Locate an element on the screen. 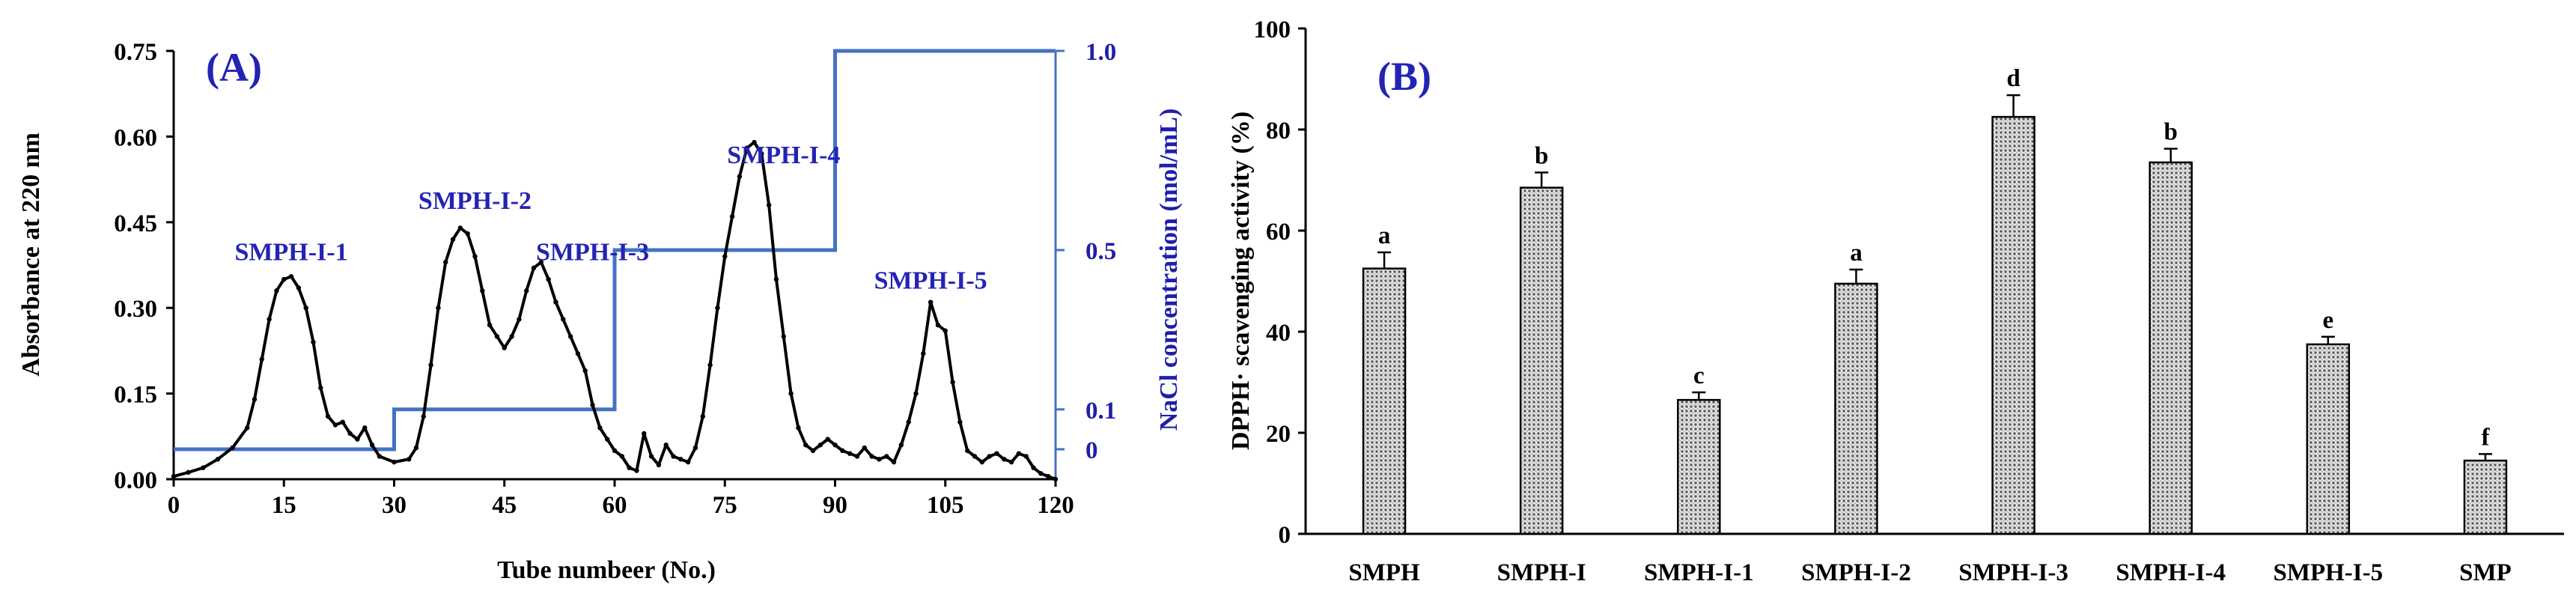  panel-a-peak-label: SMPH-I-4 is located at coordinates (783, 155).